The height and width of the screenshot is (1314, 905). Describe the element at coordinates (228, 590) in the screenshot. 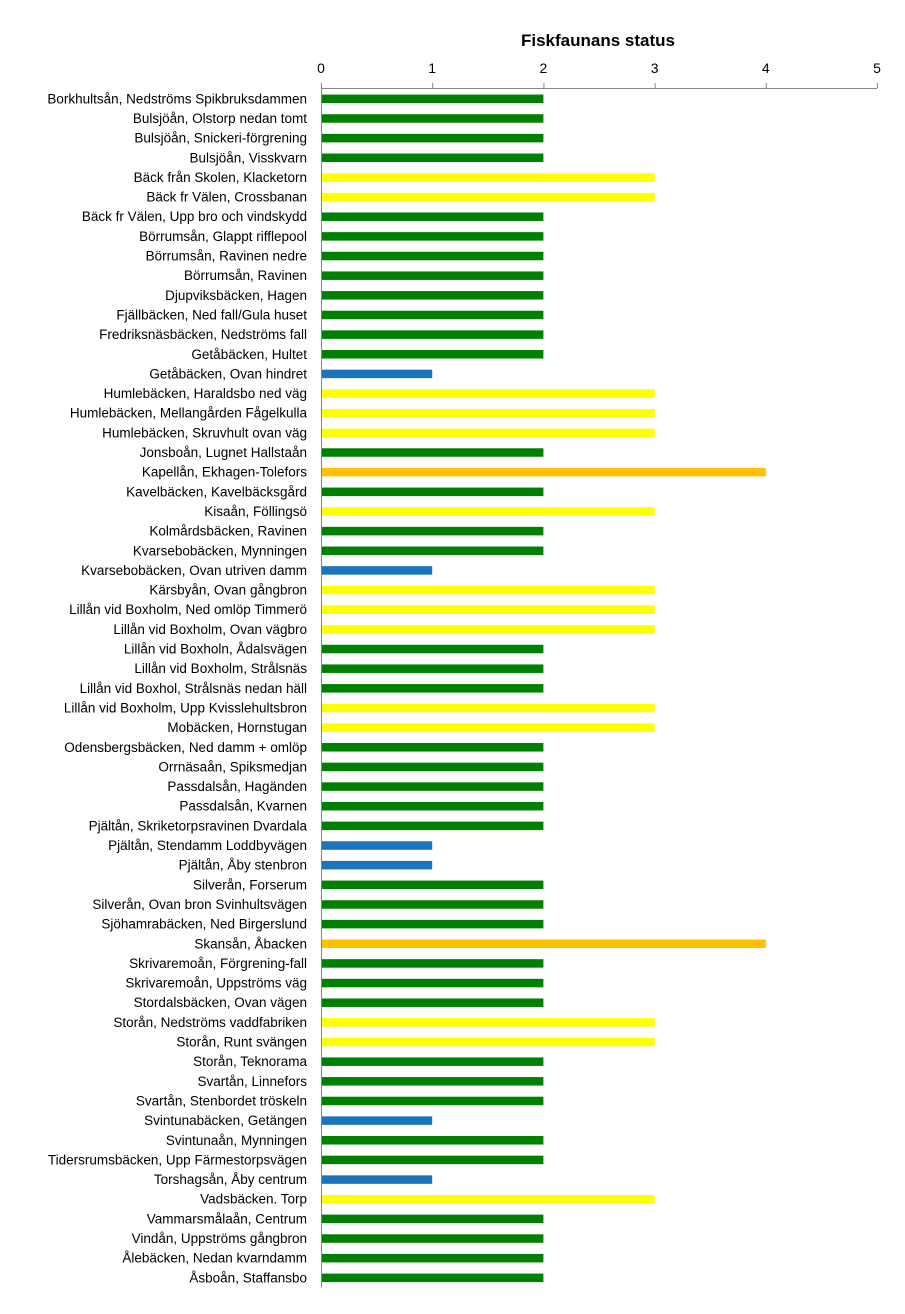

I see `category-label: Kärsbyån, Ovan gångbron` at that location.